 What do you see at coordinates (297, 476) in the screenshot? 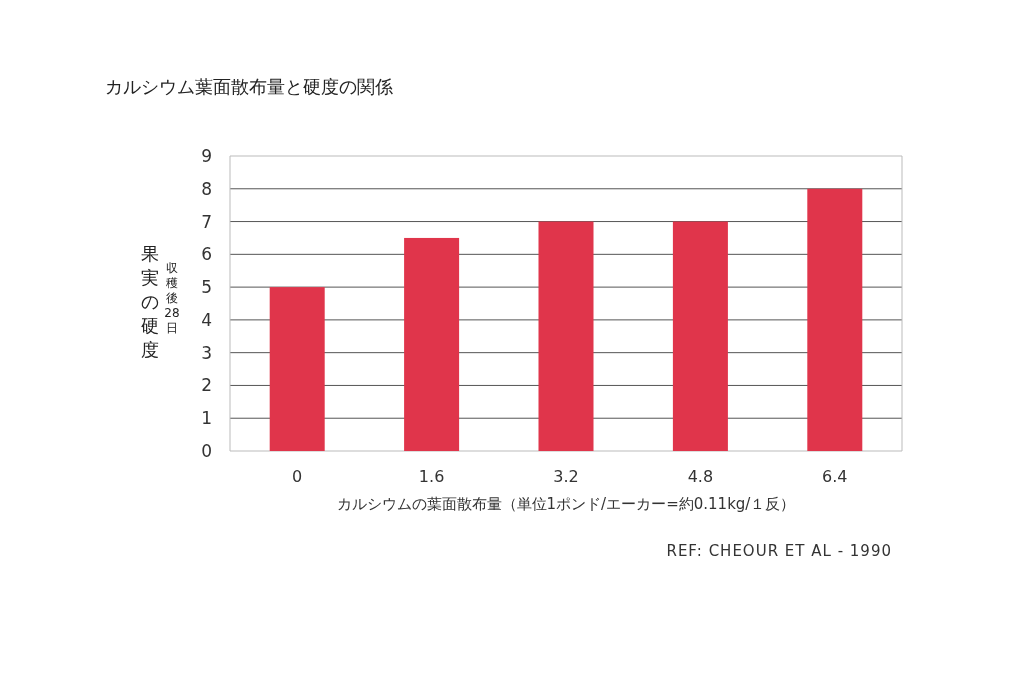
I see `x-tick-label: 0` at bounding box center [297, 476].